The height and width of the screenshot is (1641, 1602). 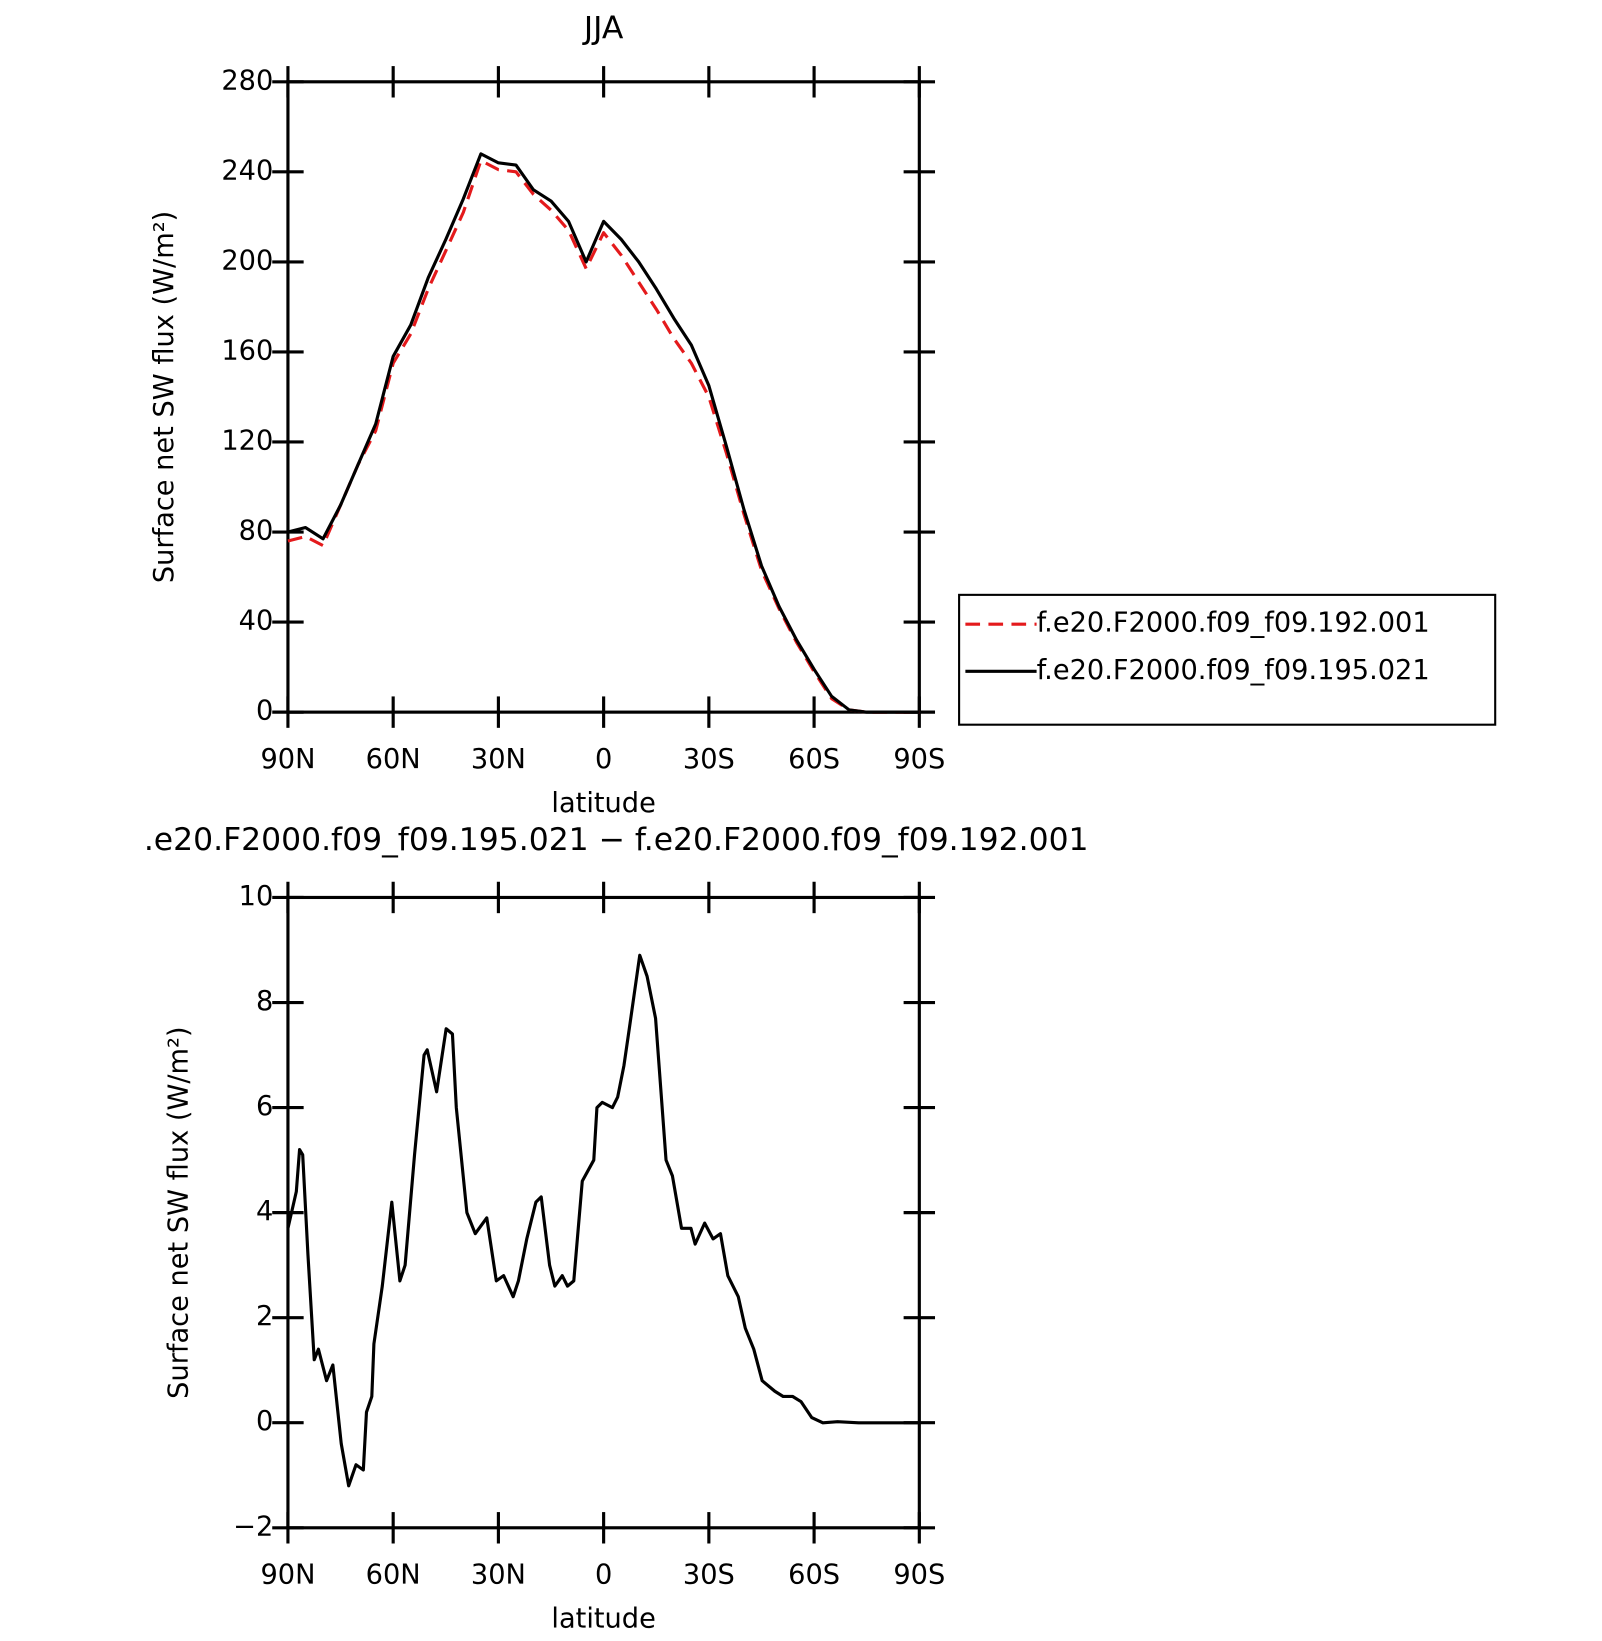 What do you see at coordinates (253, 1526) in the screenshot?
I see `y-tick-label: −2` at bounding box center [253, 1526].